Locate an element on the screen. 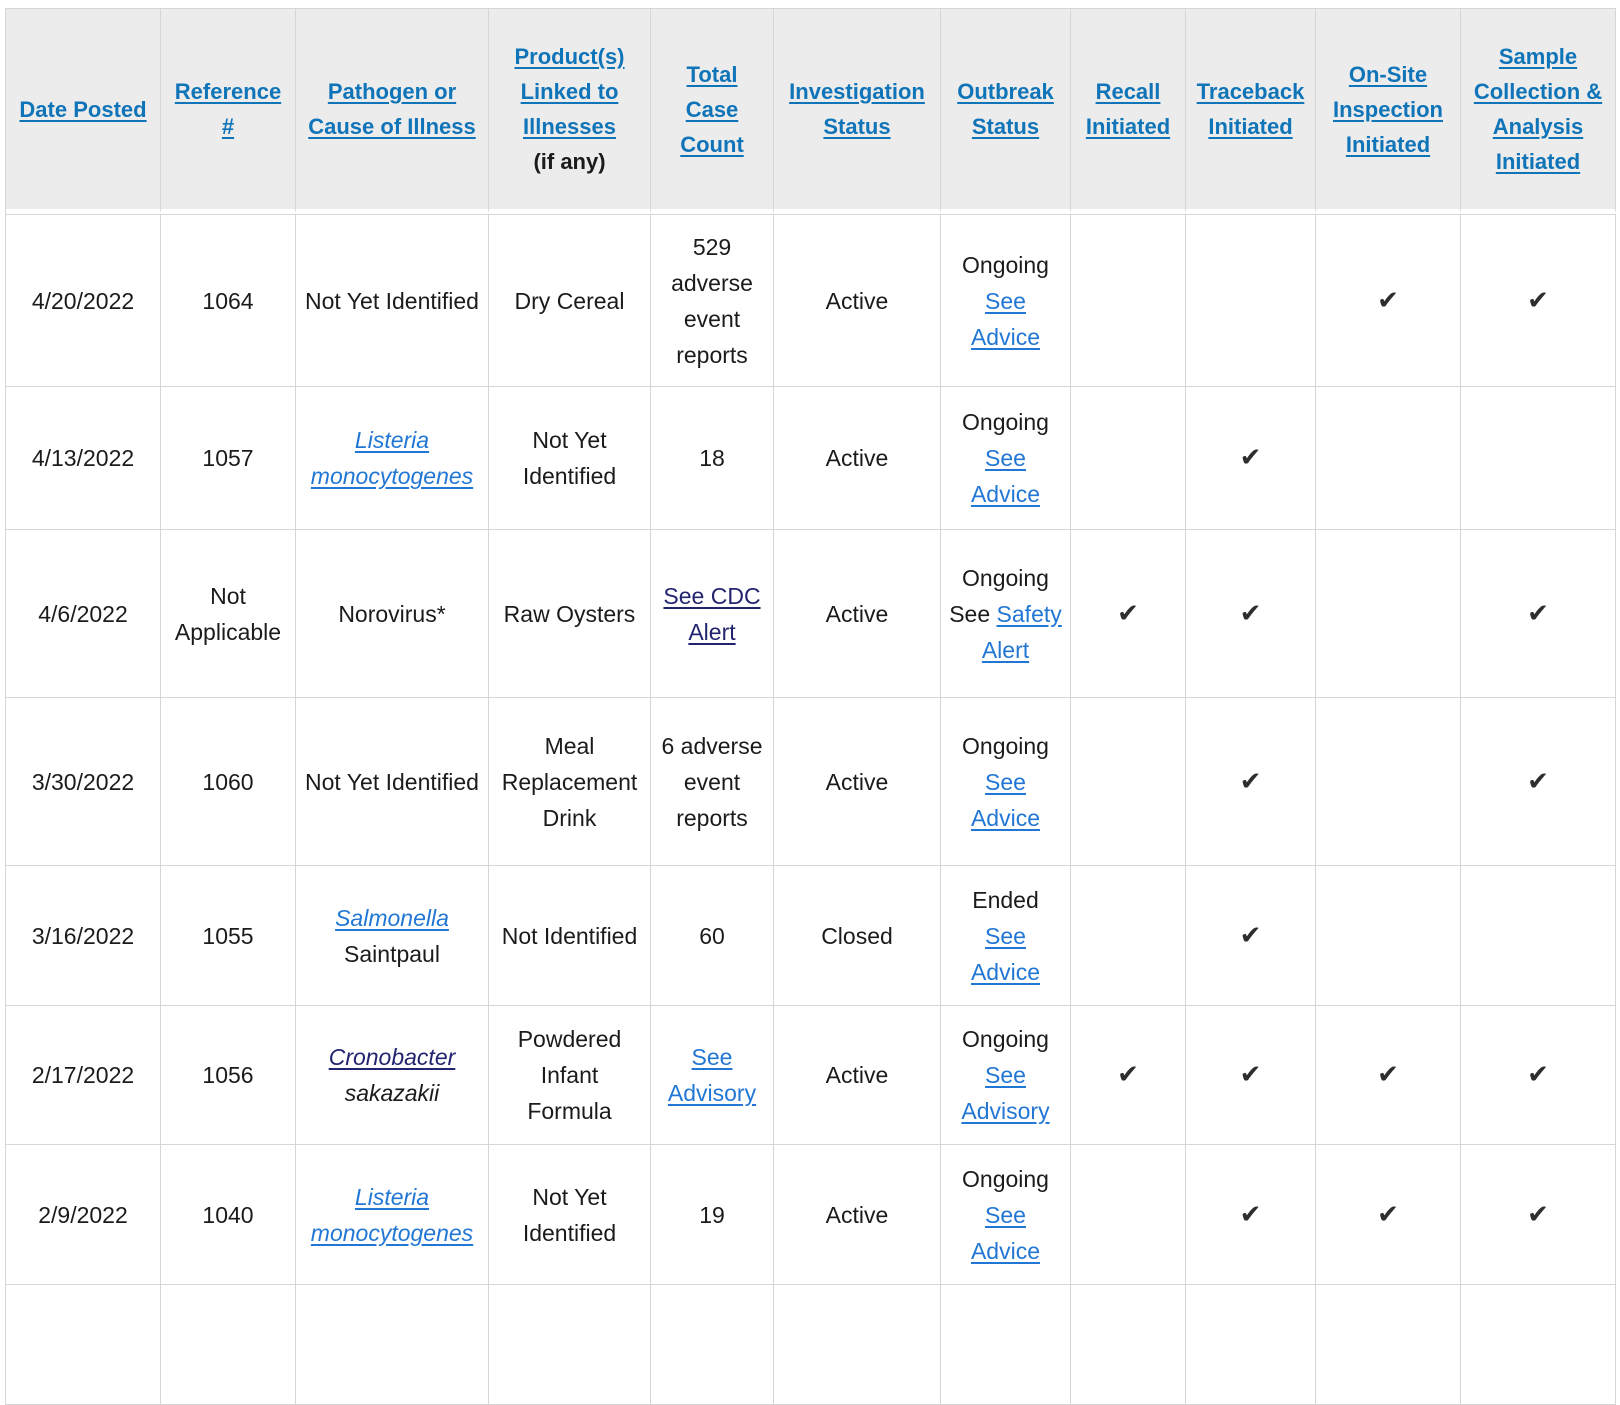  cell-text: 2/9/2022 is located at coordinates (83, 1214).